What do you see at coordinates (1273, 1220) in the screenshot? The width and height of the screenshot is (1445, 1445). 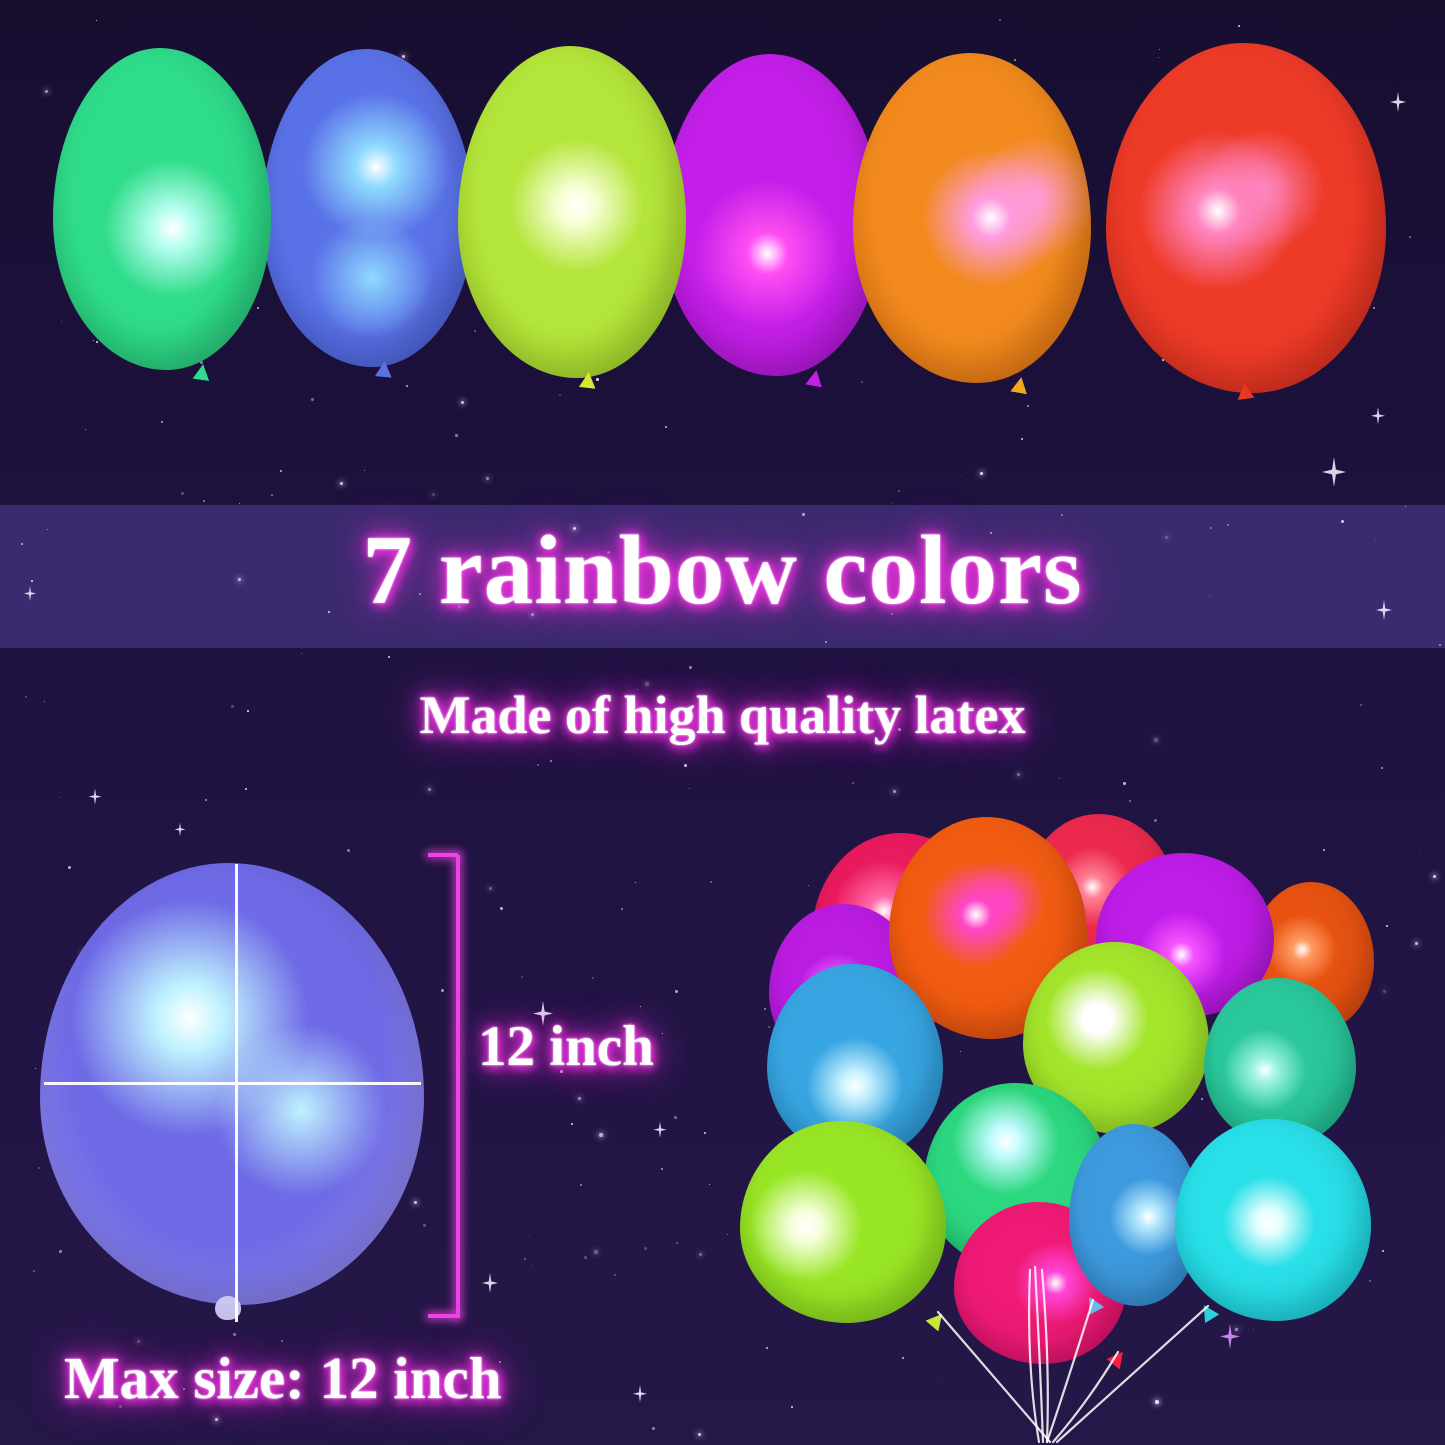 I see `bunch-cyan-front-balloon` at bounding box center [1273, 1220].